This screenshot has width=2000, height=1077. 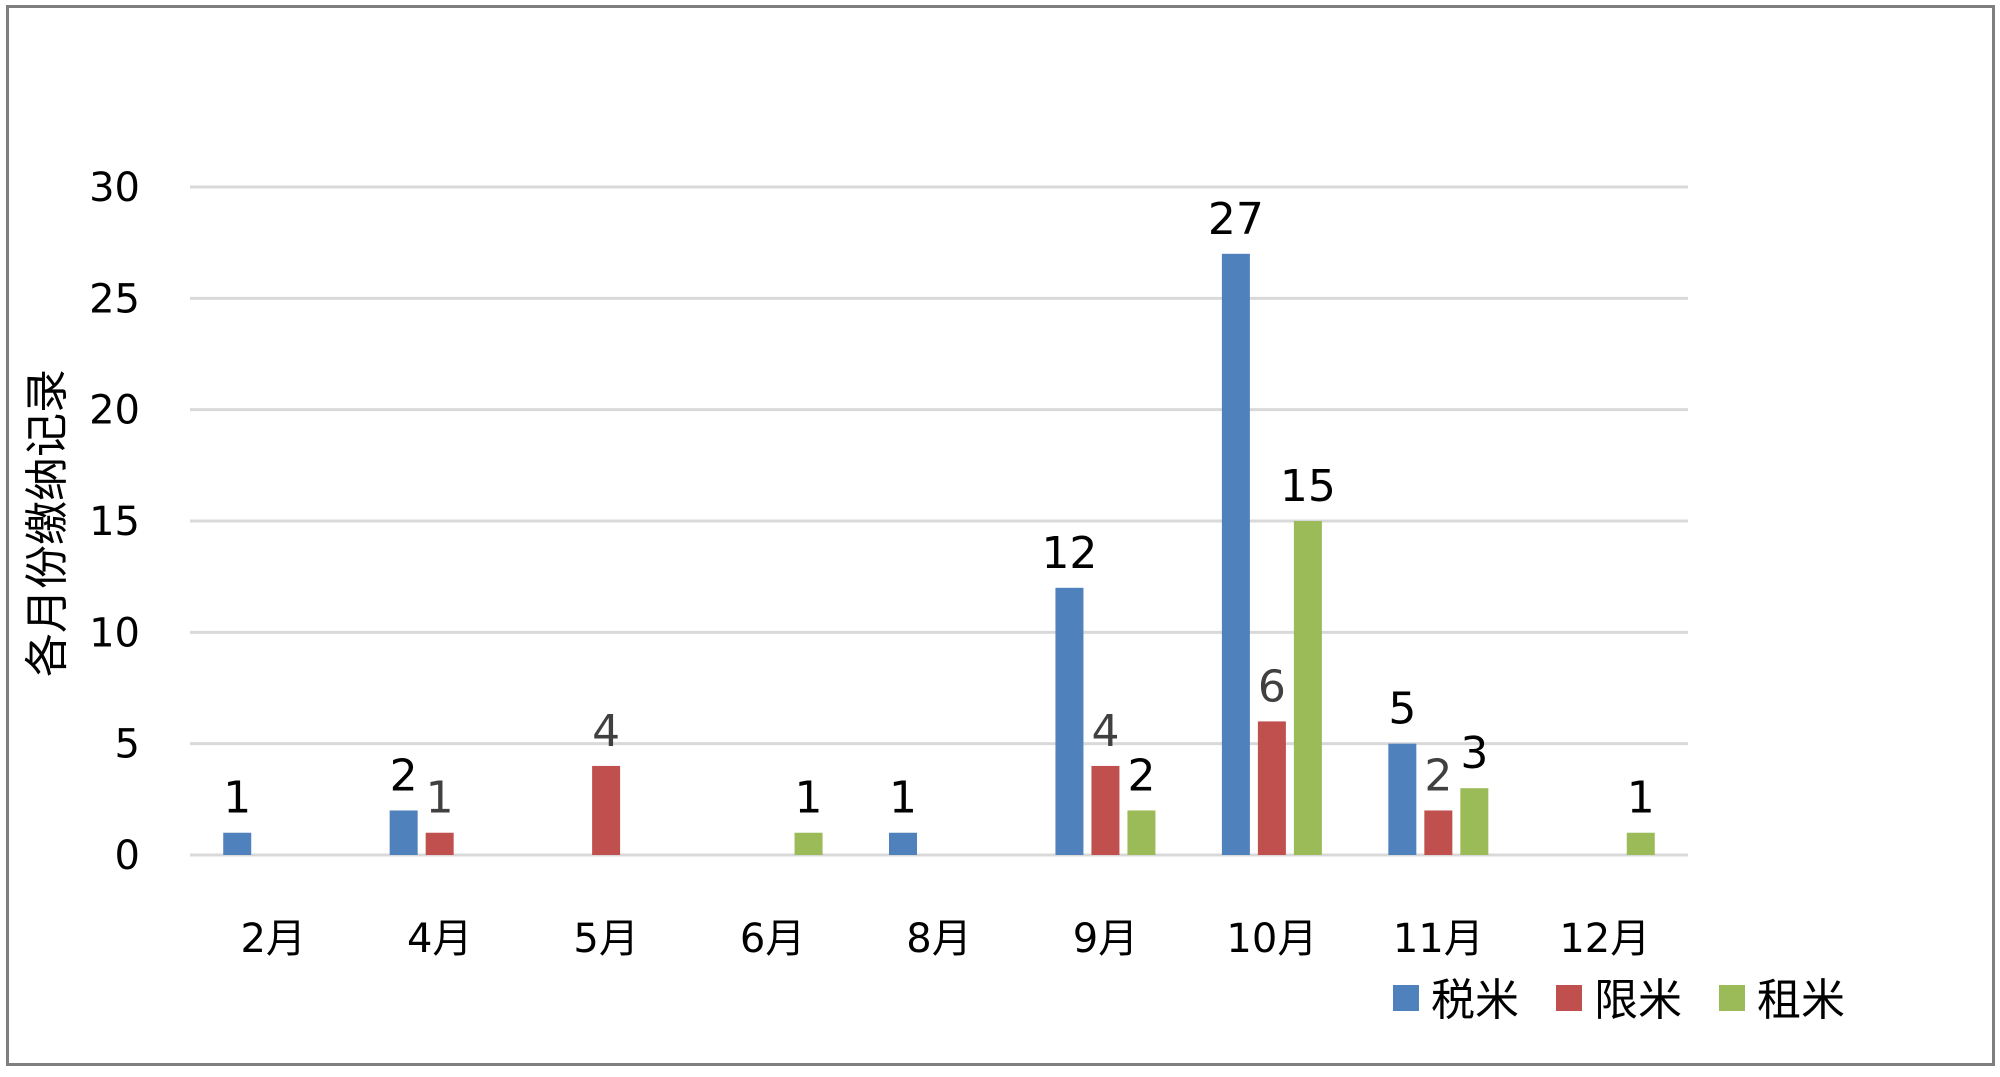 What do you see at coordinates (1105, 810) in the screenshot?
I see `bar-限米-9月` at bounding box center [1105, 810].